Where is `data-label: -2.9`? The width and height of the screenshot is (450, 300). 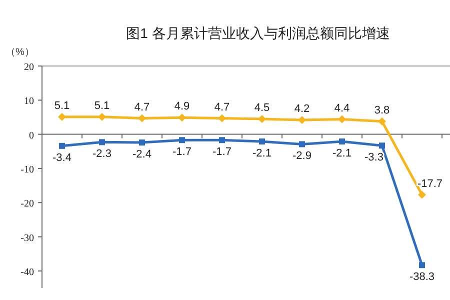
data-label: -2.9 is located at coordinates (302, 156).